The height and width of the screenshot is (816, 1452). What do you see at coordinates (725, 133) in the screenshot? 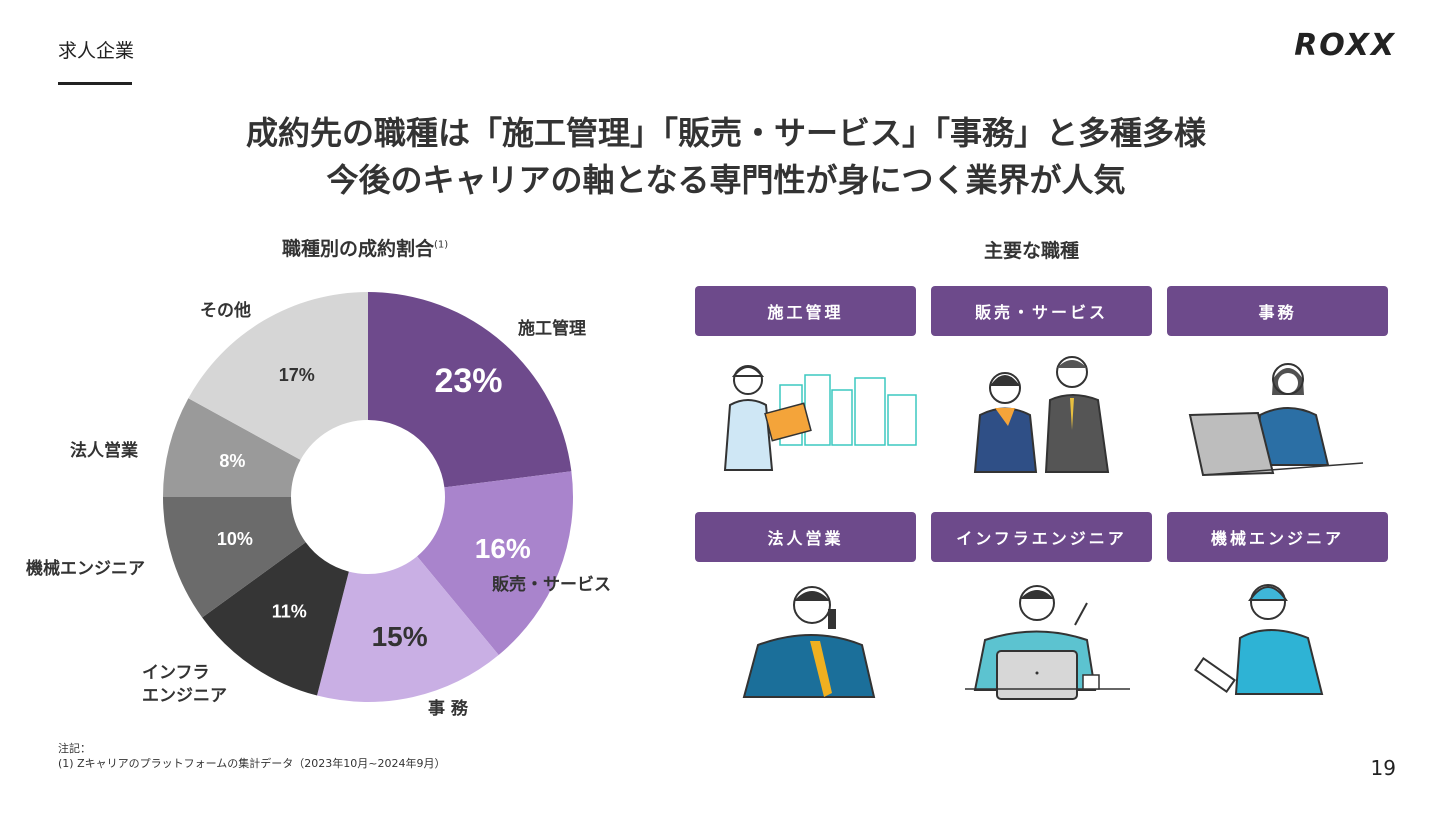
I see `headline-line-1: 成約先の職種は「施工管理」「販売・サービス」「事務」と多種多様` at bounding box center [725, 133].